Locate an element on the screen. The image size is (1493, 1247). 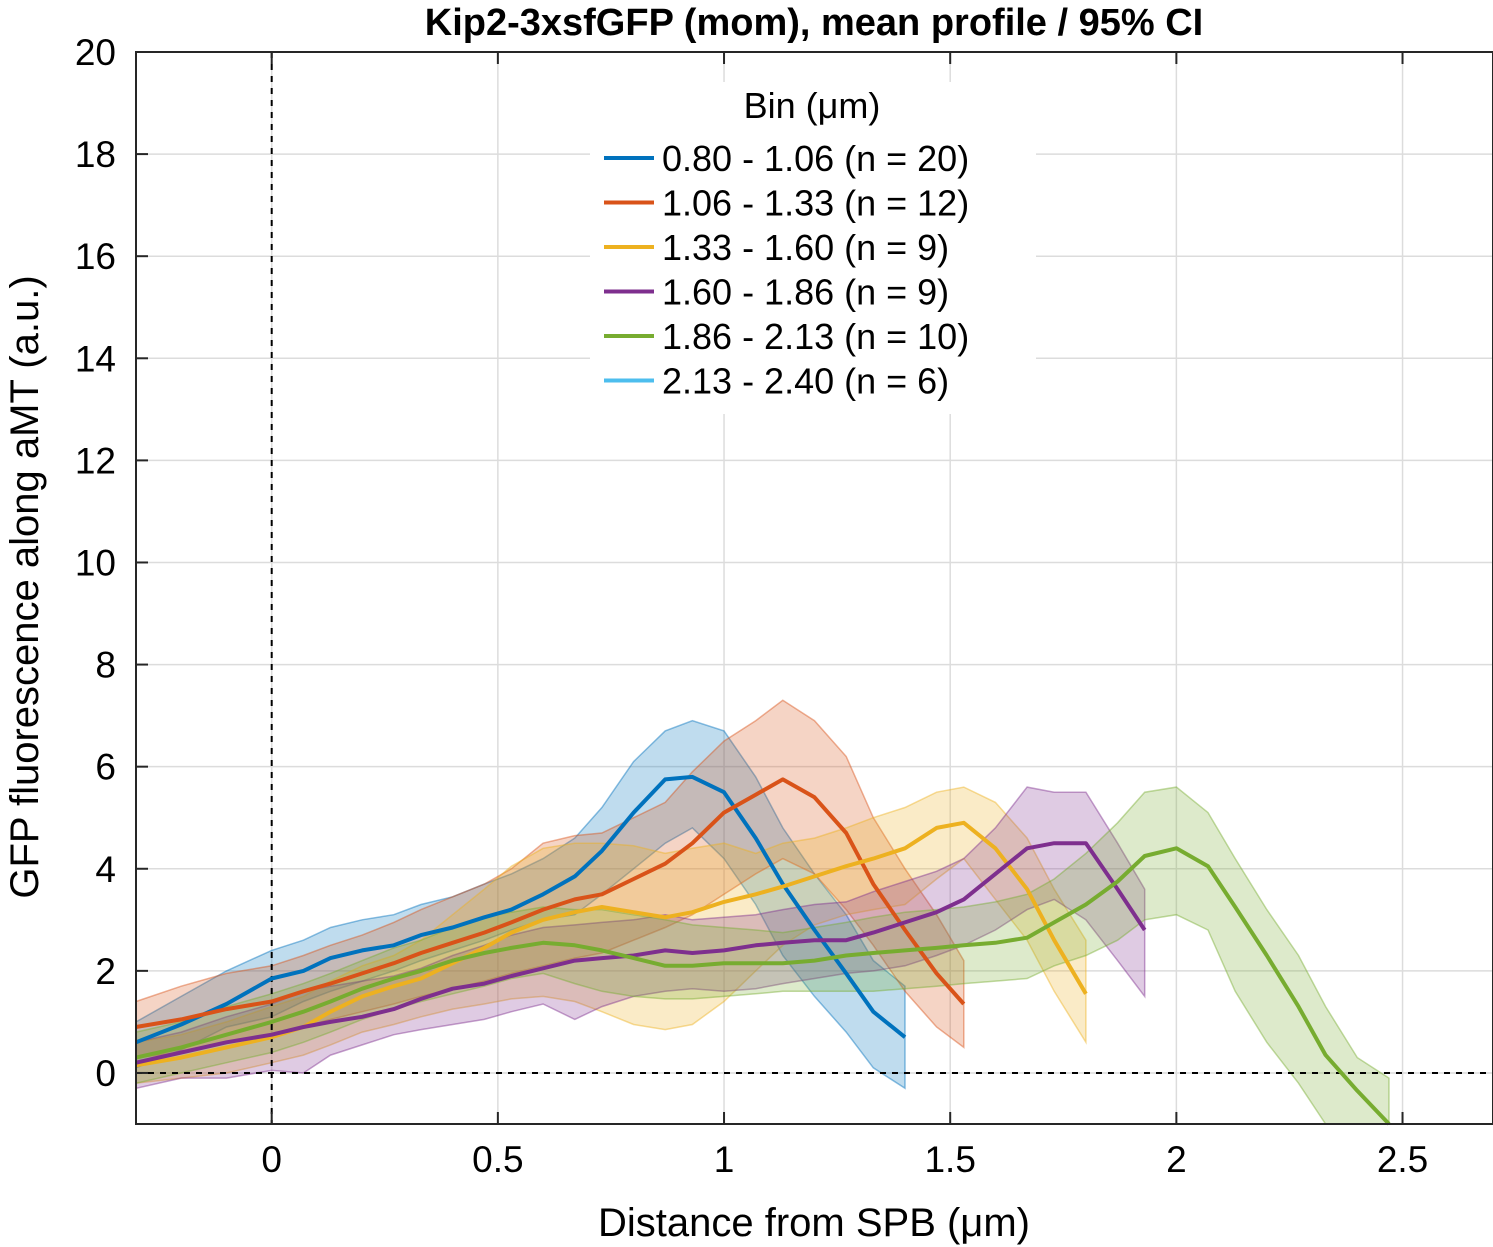
y-tick-label: 6 is located at coordinates (105, 767).